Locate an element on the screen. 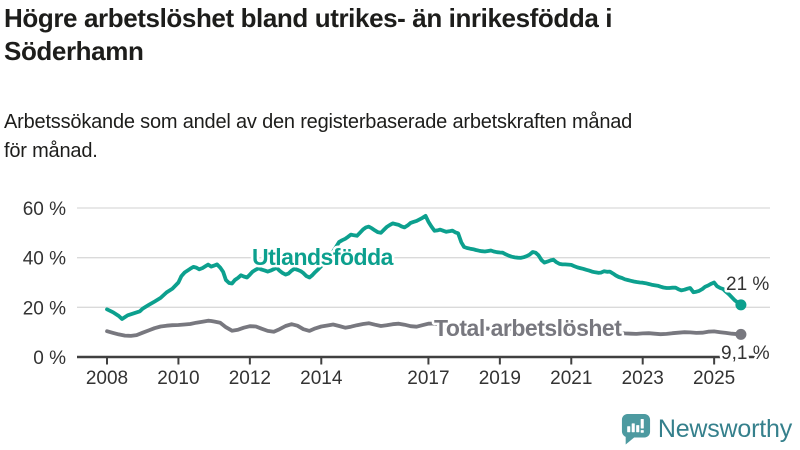  newsworthy-bubble-chart-icon is located at coordinates (635, 429).